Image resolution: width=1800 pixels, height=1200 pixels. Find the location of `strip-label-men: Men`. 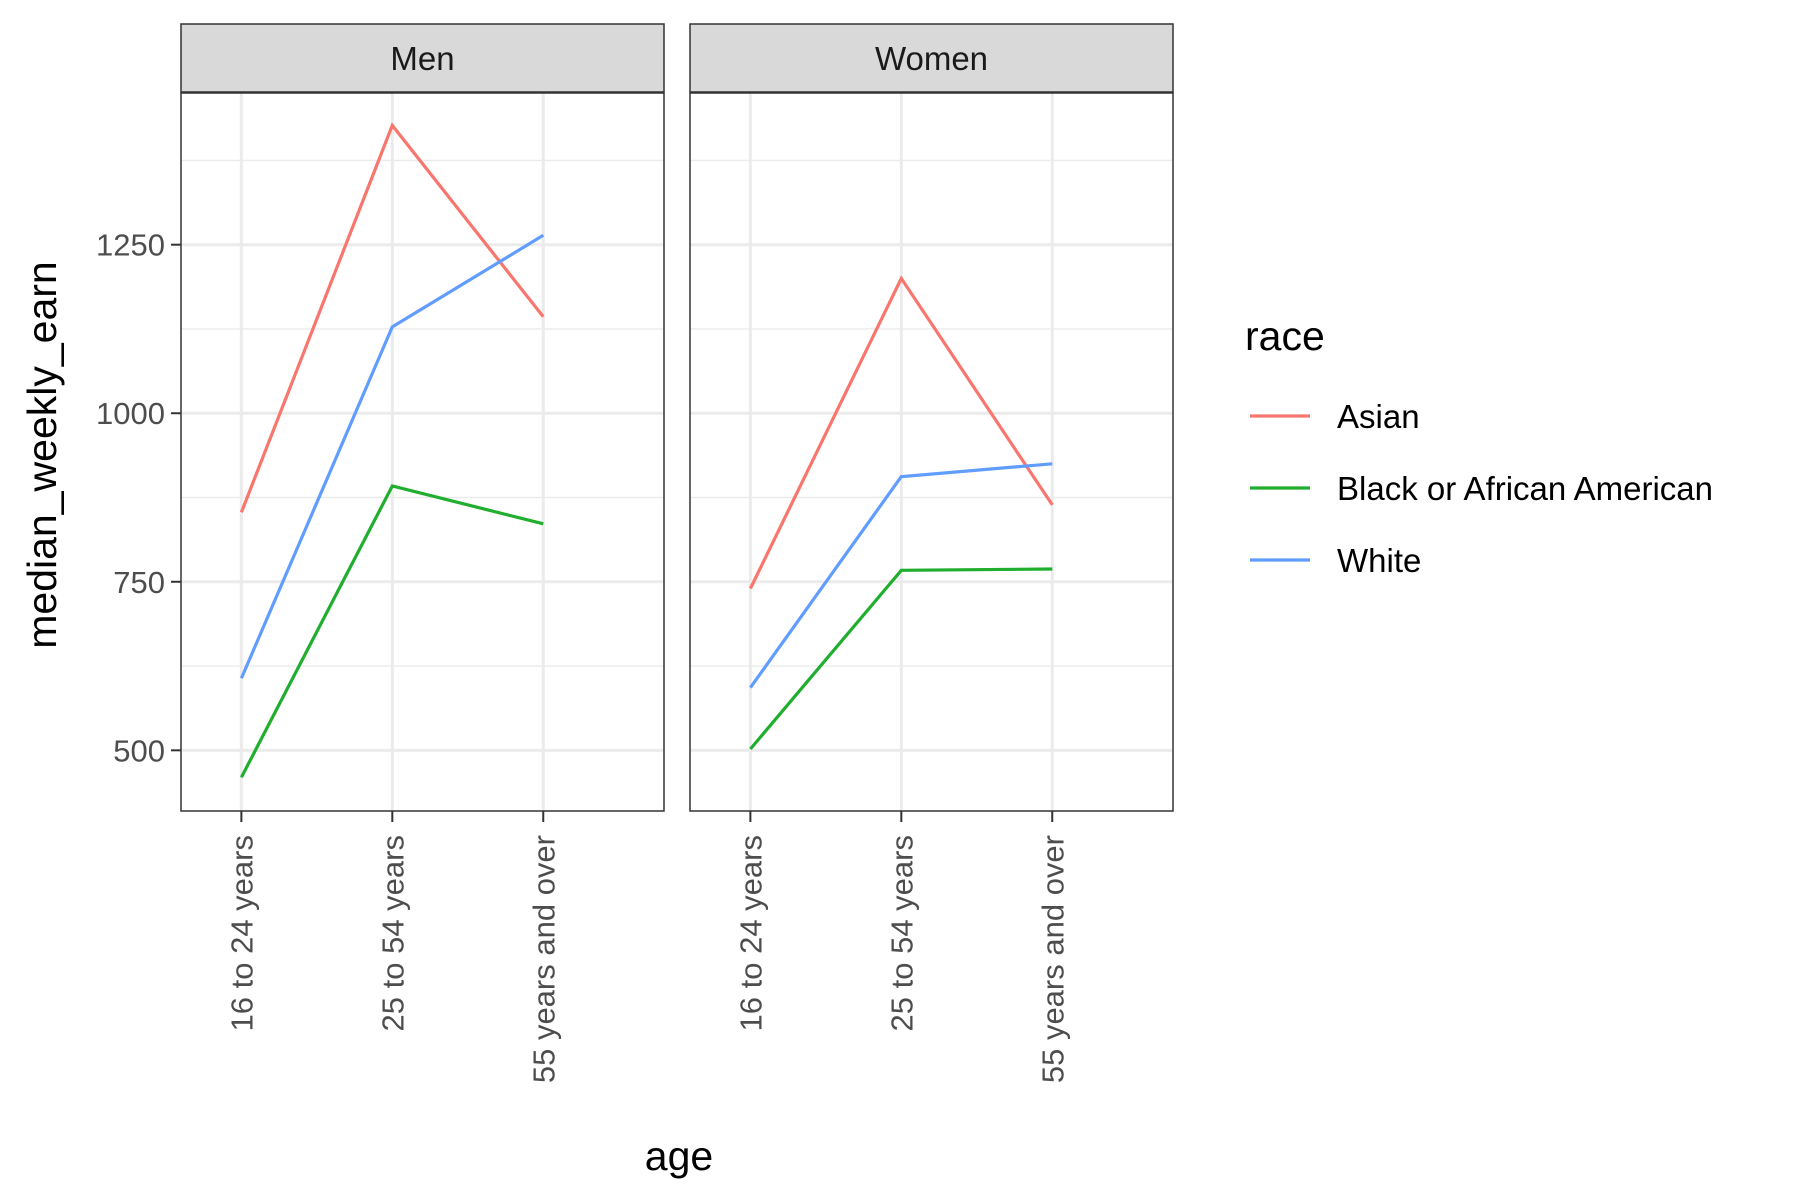

strip-label-men: Men is located at coordinates (422, 58).